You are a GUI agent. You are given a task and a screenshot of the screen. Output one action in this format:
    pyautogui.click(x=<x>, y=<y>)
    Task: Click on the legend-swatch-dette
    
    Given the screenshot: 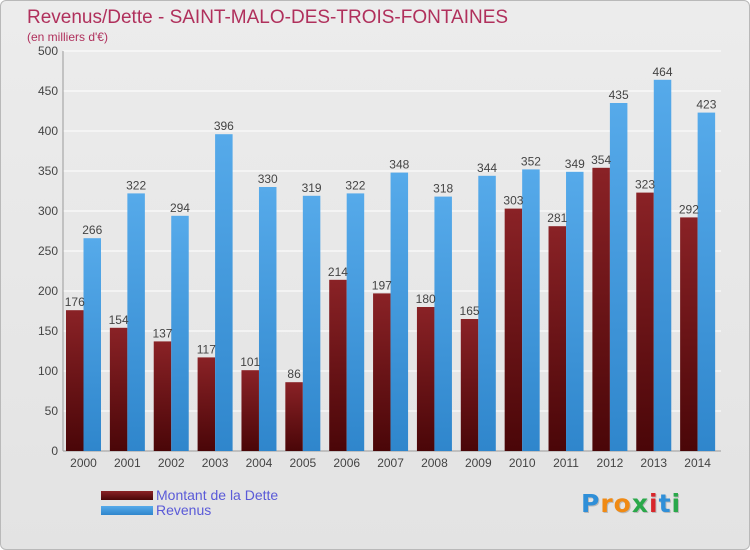 What is the action you would take?
    pyautogui.click(x=127, y=495)
    